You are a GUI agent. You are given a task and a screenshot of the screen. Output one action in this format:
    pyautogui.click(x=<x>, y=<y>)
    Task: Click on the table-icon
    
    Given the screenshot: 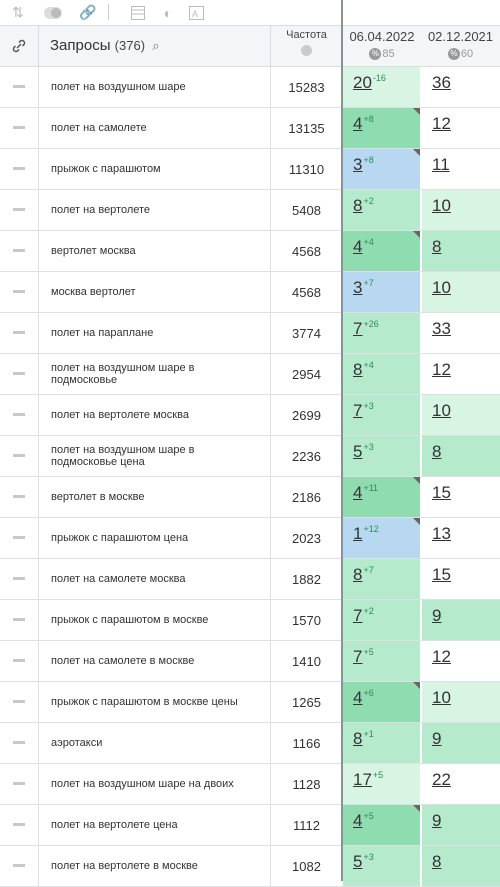 What is the action you would take?
    pyautogui.click(x=138, y=12)
    